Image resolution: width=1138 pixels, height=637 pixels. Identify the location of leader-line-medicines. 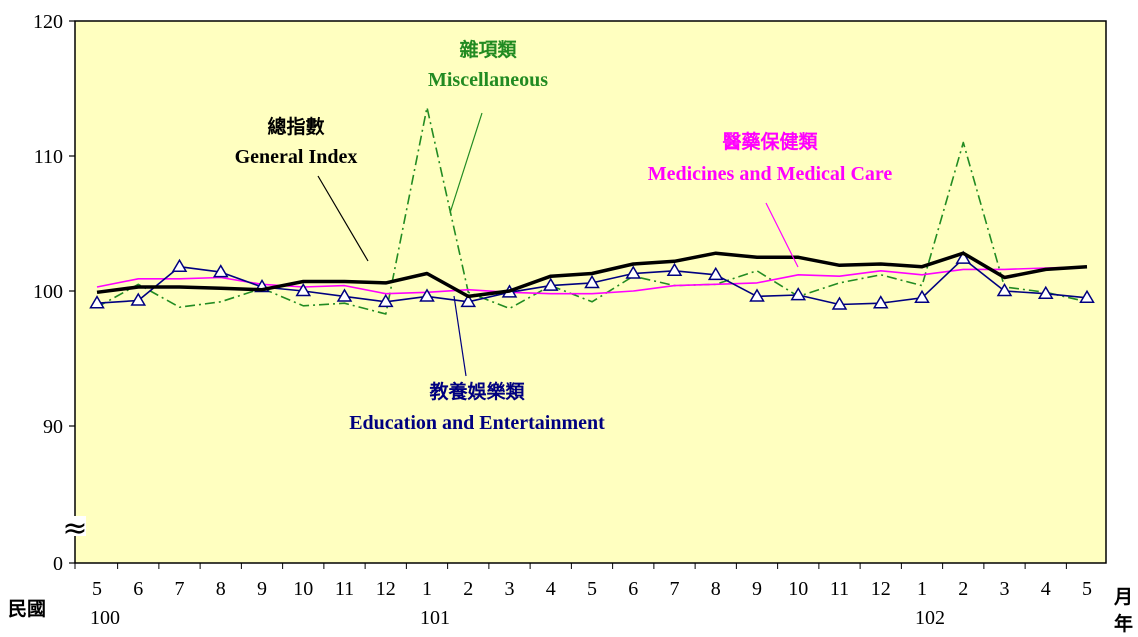
(782, 235).